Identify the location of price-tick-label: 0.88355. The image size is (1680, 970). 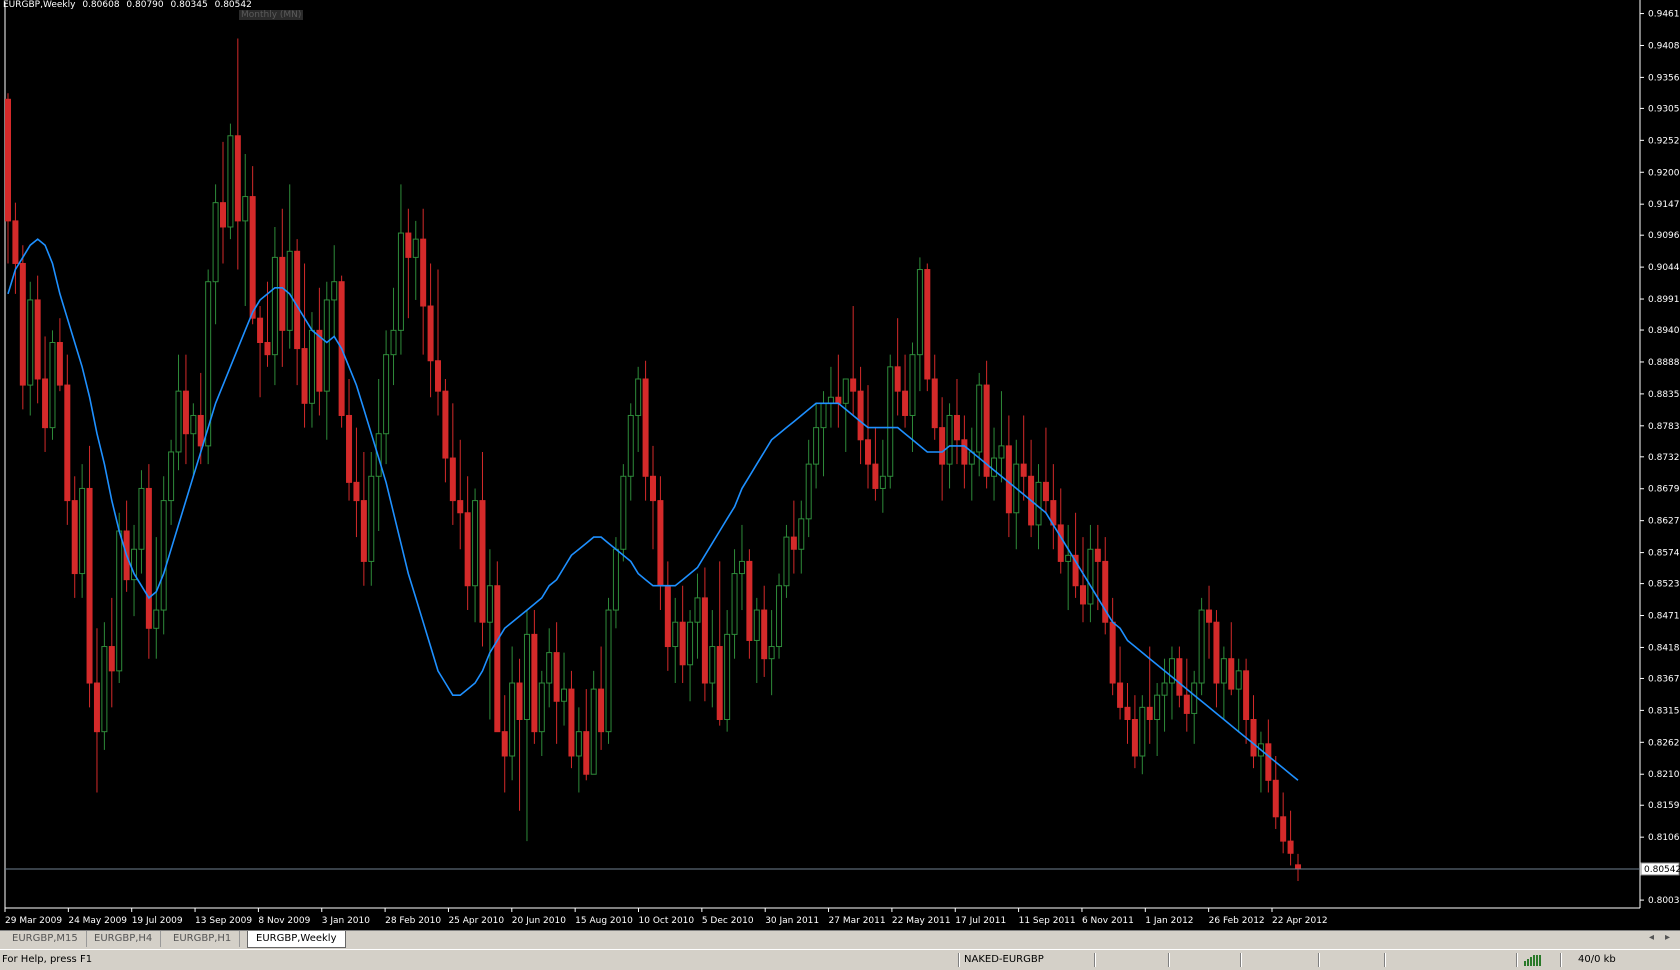
(1664, 395).